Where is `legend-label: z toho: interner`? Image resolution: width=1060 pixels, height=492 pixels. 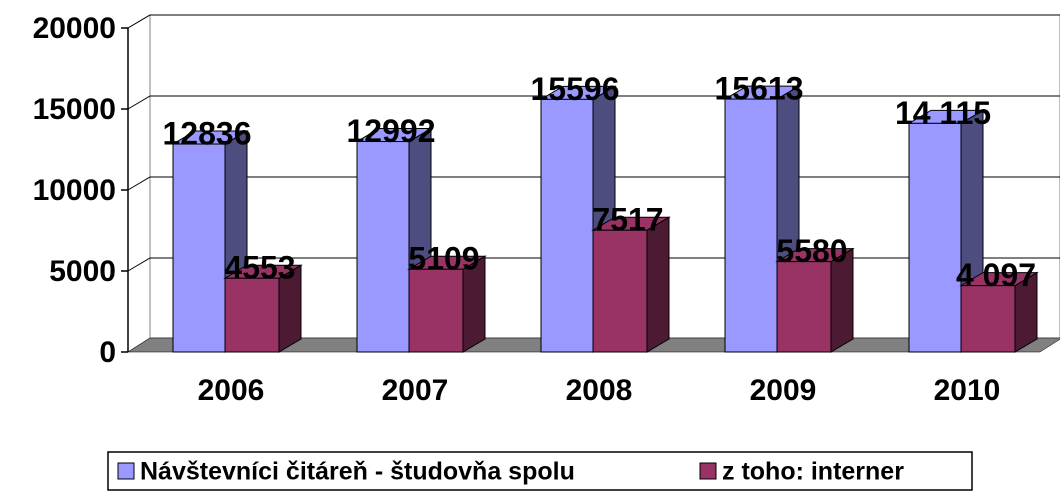 legend-label: z toho: interner is located at coordinates (813, 472).